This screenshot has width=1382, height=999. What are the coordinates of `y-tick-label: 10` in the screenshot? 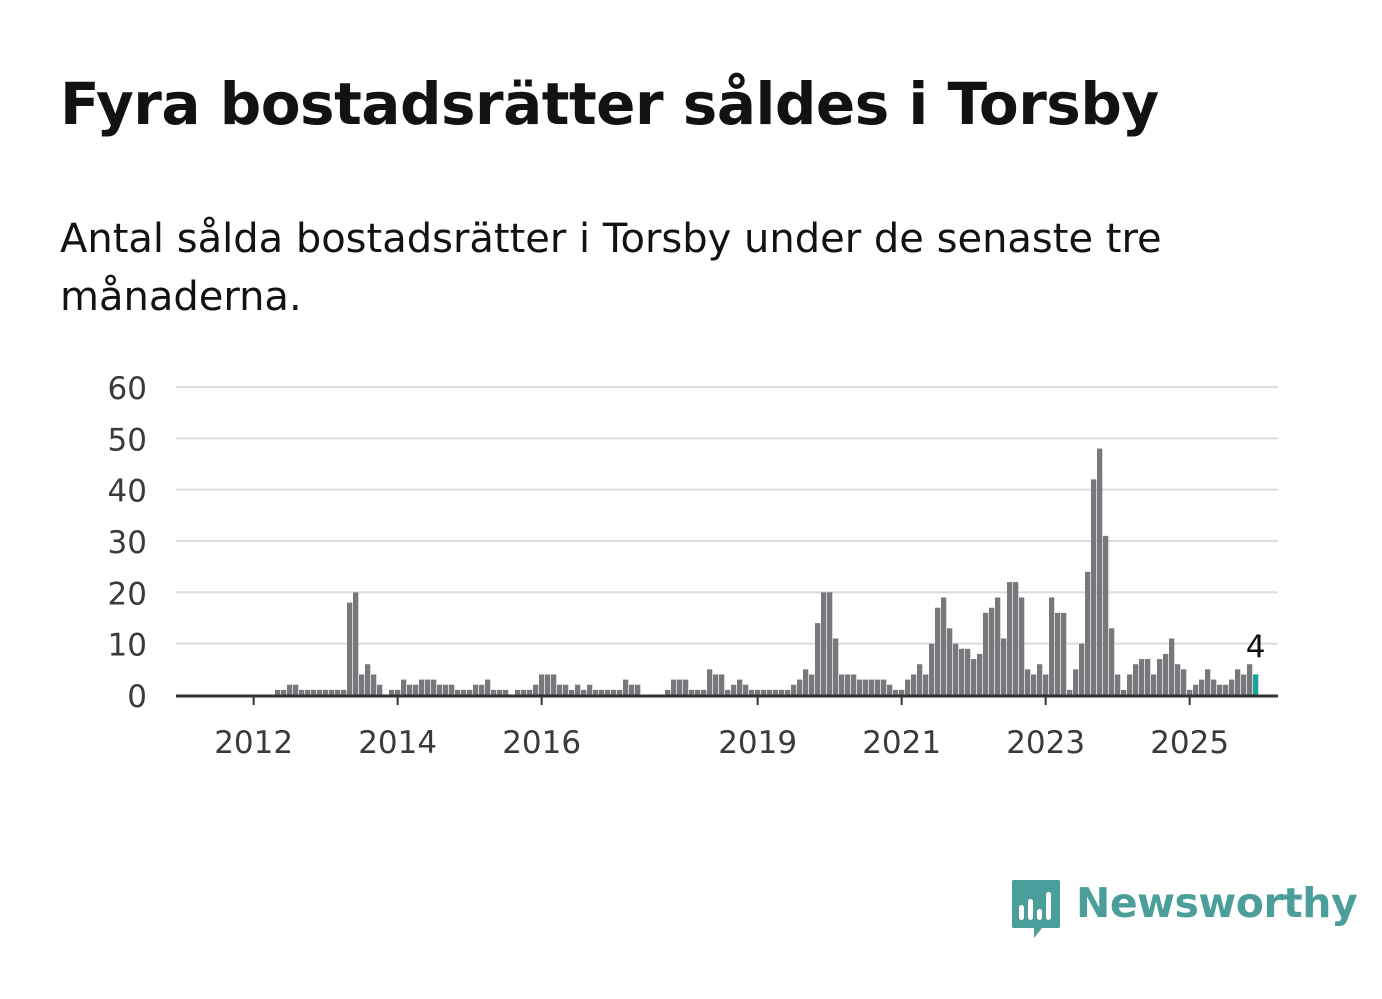 It's located at (127, 646).